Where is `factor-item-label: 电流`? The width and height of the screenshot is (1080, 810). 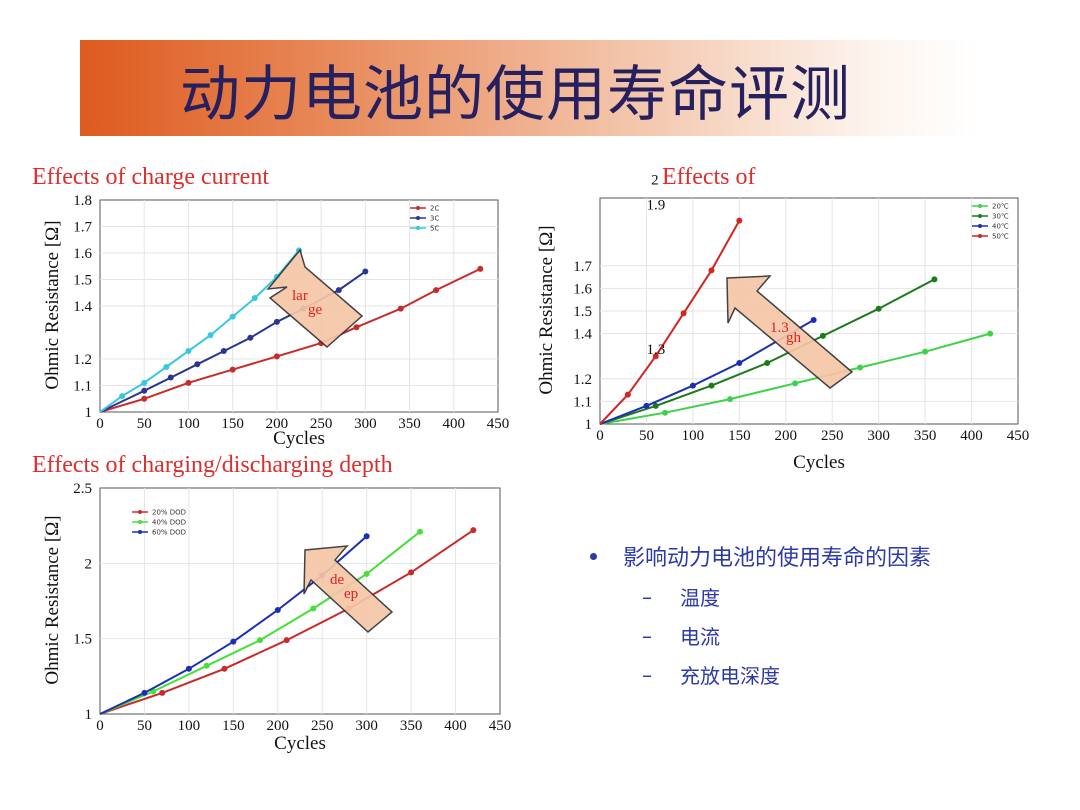
factor-item-label: 电流 is located at coordinates (700, 637).